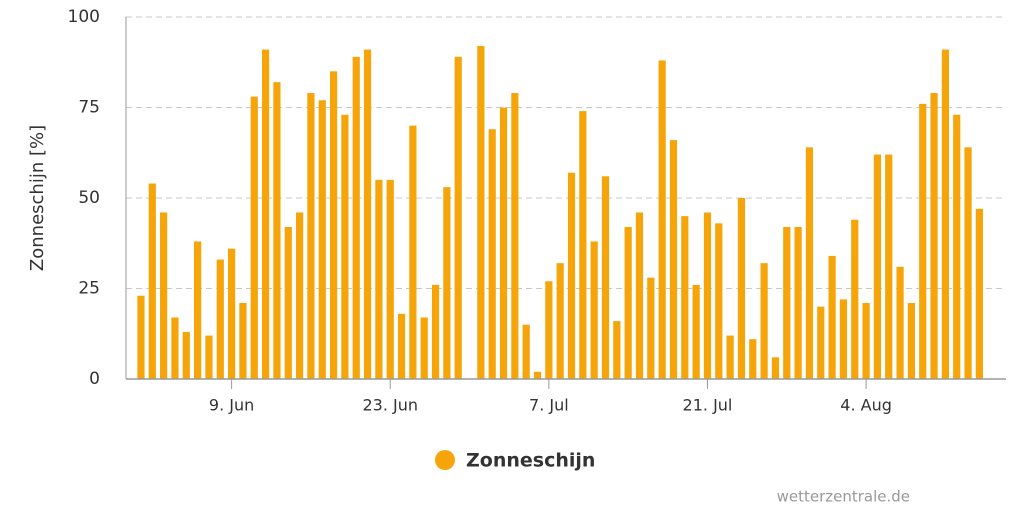 The width and height of the screenshot is (1024, 512). Describe the element at coordinates (866, 405) in the screenshot. I see `x-tick-label: 4. Aug` at that location.